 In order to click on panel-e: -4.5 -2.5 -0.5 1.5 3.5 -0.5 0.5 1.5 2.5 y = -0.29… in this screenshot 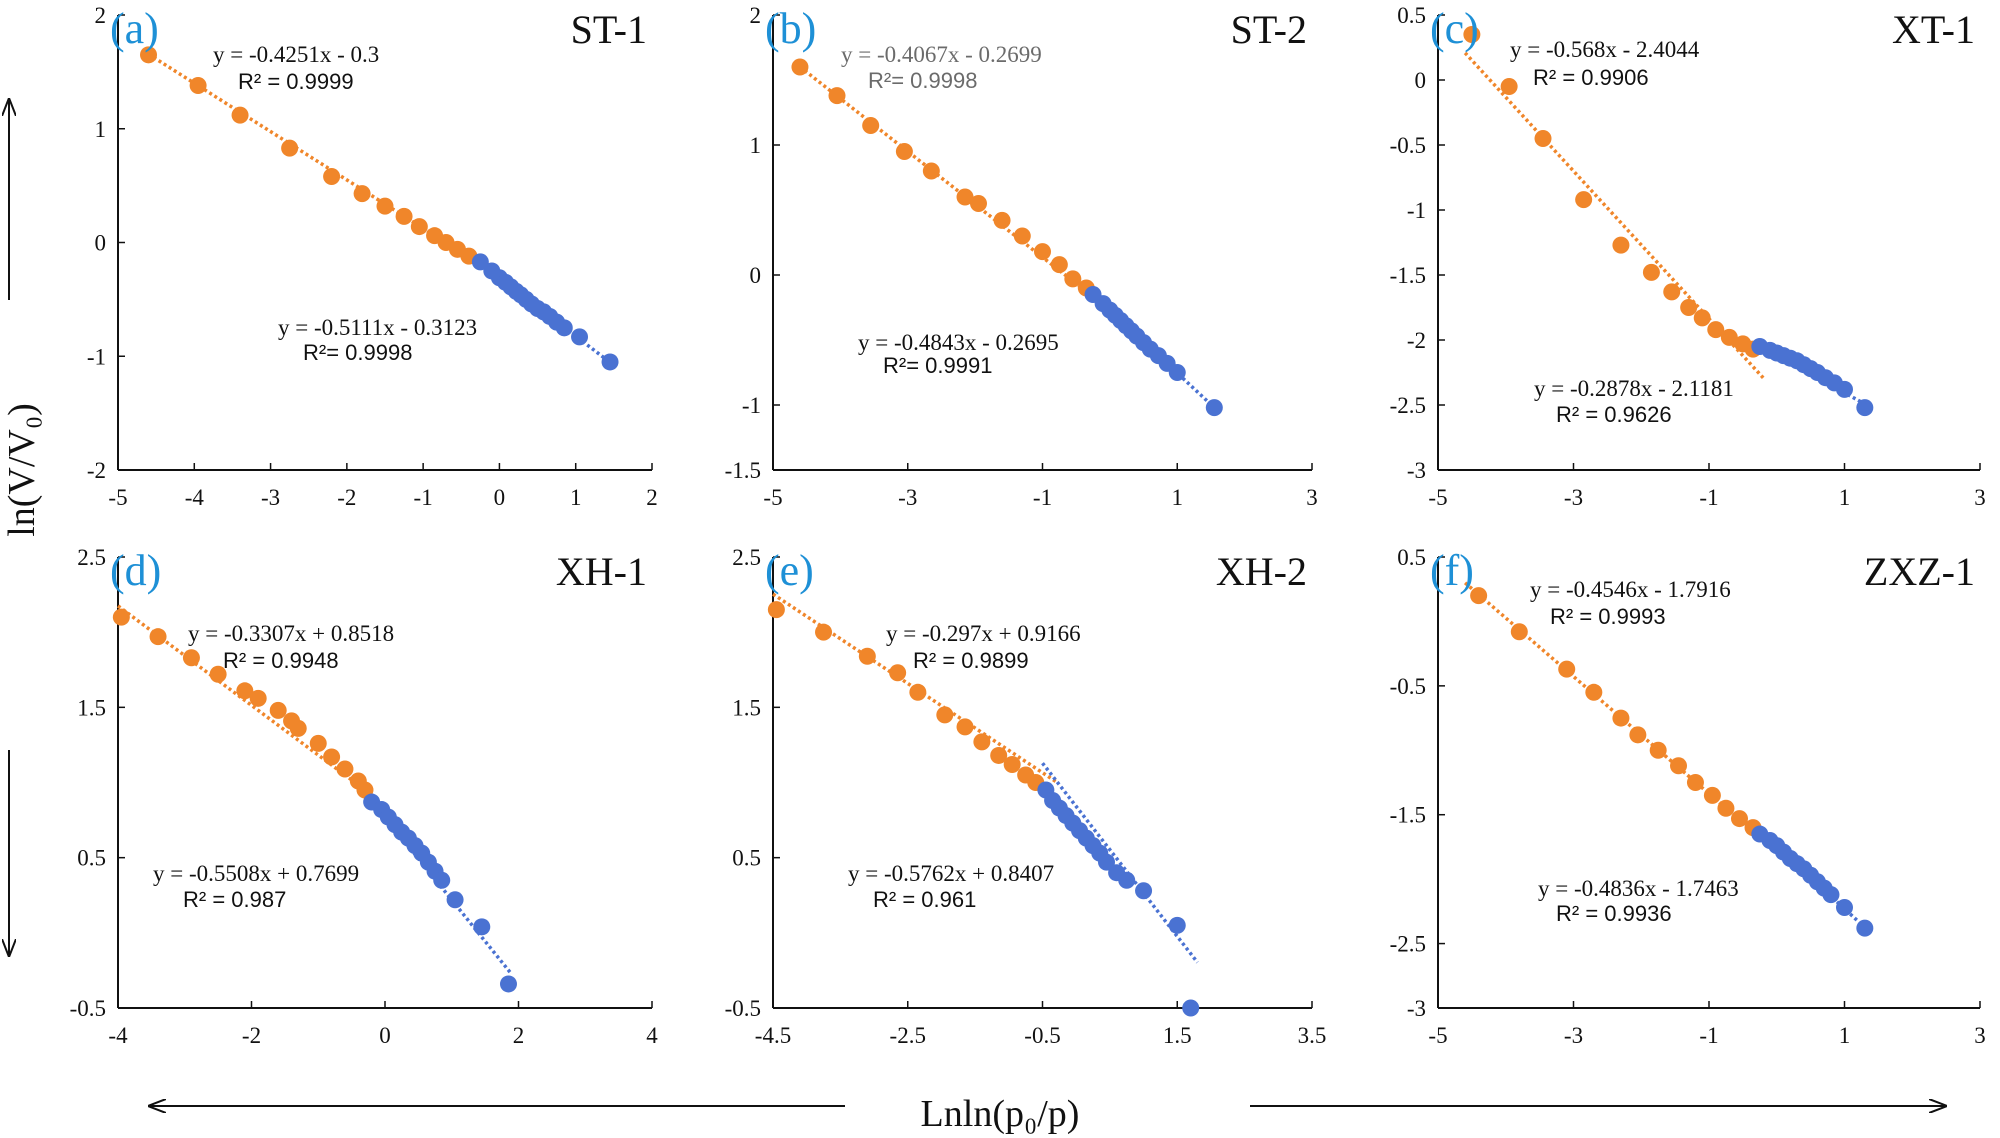, I will do `click(1026, 796)`.